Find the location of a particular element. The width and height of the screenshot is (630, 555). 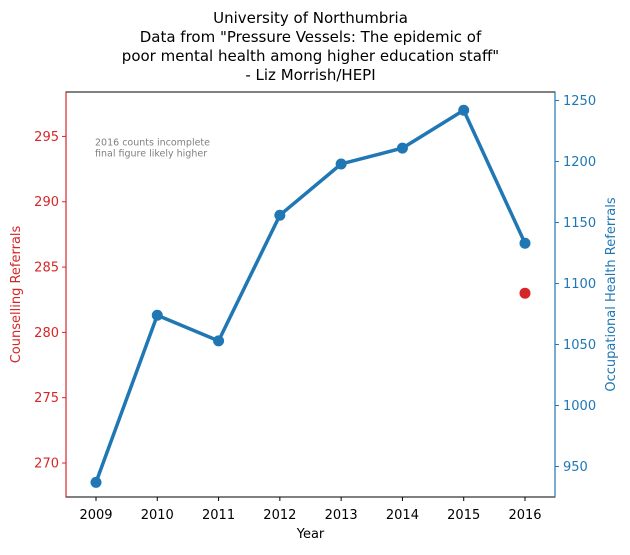

series-point-2013 is located at coordinates (341, 164).